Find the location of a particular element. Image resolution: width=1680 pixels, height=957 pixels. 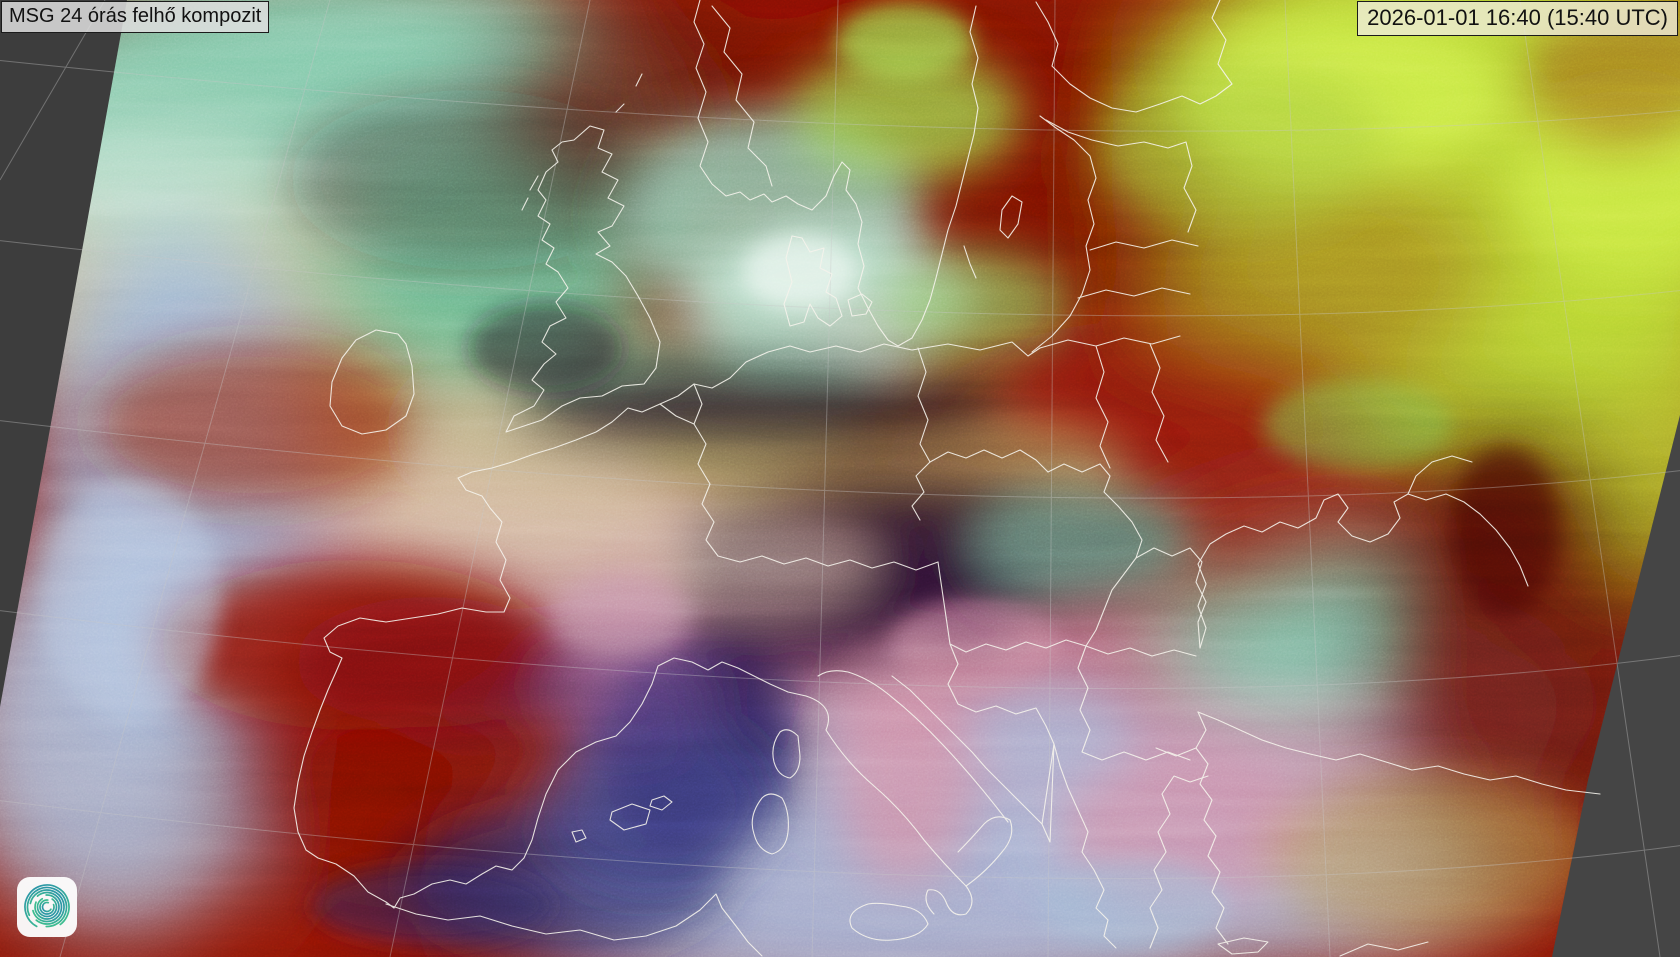

product-label: MSG 24 órás felhő kompozit is located at coordinates (135, 17).